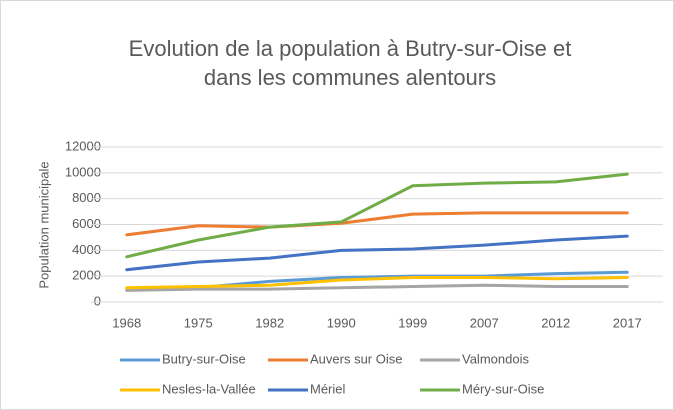 The width and height of the screenshot is (674, 410). I want to click on legend-label: Nesles-la-Vallée, so click(209, 388).